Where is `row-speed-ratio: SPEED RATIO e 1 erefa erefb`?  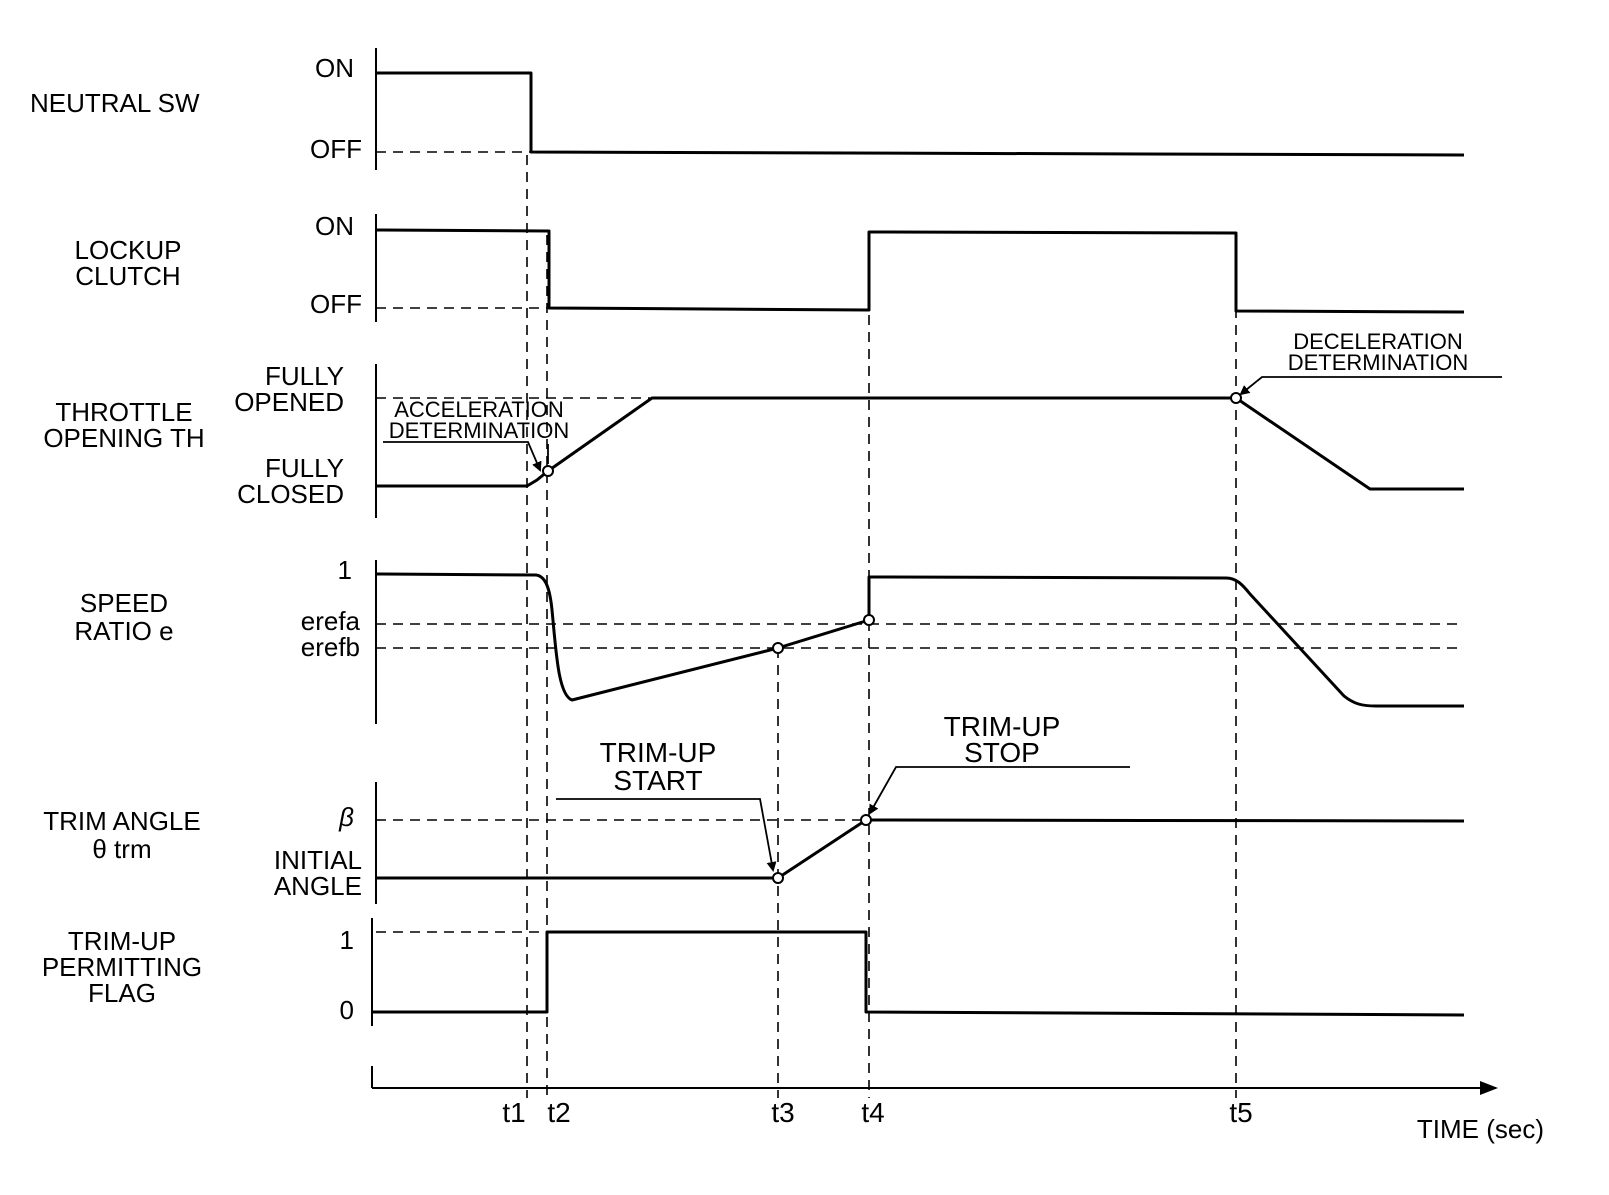
row-speed-ratio: SPEED RATIO e 1 erefa erefb is located at coordinates (769, 639).